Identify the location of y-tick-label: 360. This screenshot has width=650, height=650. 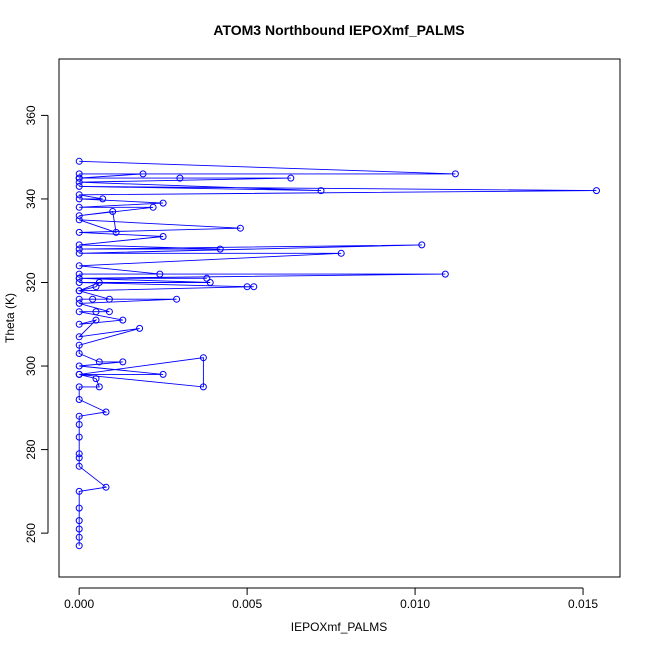
(31, 115).